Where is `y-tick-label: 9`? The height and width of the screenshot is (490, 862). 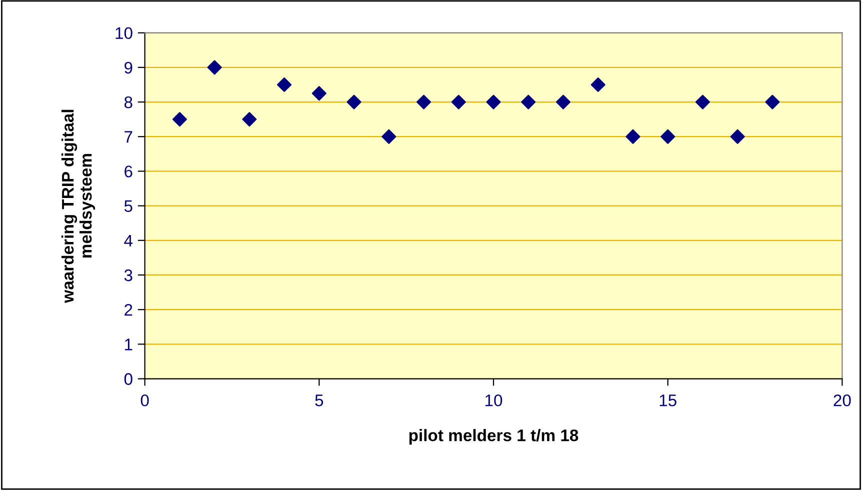
y-tick-label: 9 is located at coordinates (128, 68).